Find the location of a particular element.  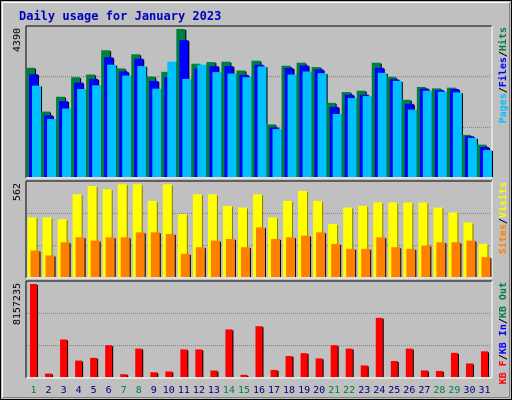

panel-kbytes-legend: KB F/KB In/KB Out is located at coordinates (503, 333).